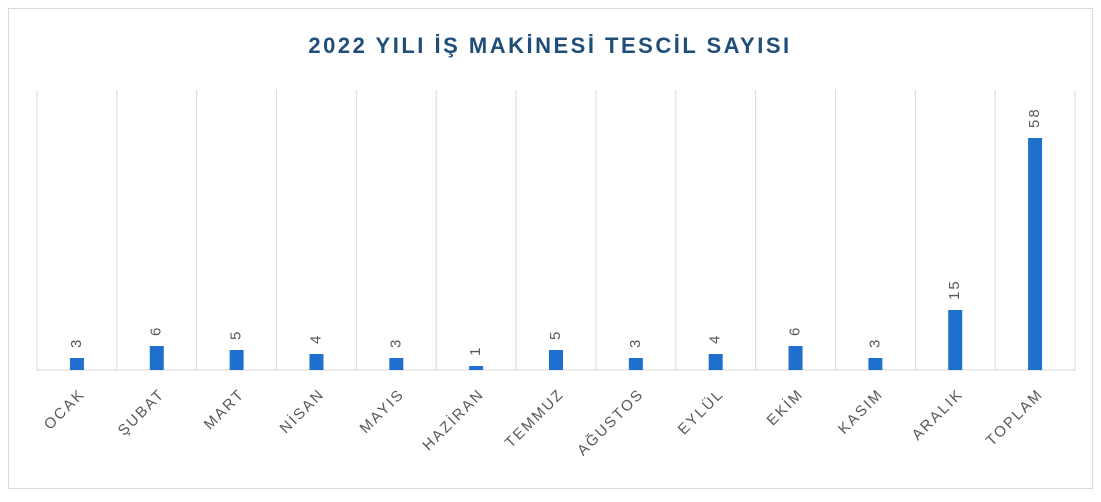 The width and height of the screenshot is (1101, 502). Describe the element at coordinates (954, 289) in the screenshot. I see `data-label: 15` at that location.